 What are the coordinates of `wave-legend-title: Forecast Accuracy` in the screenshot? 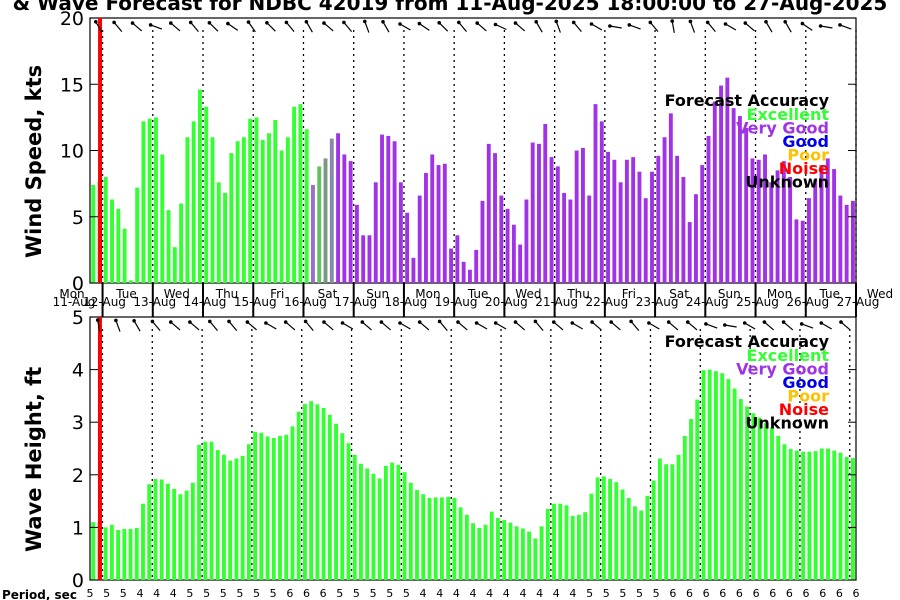 It's located at (747, 341).